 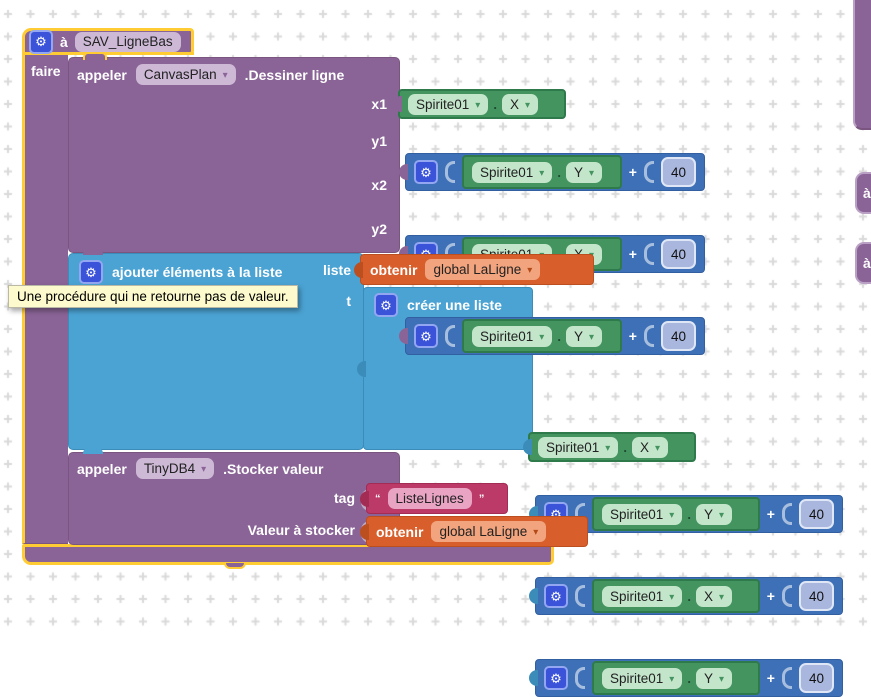 What do you see at coordinates (235, 566) in the screenshot?
I see `next-statement-notch` at bounding box center [235, 566].